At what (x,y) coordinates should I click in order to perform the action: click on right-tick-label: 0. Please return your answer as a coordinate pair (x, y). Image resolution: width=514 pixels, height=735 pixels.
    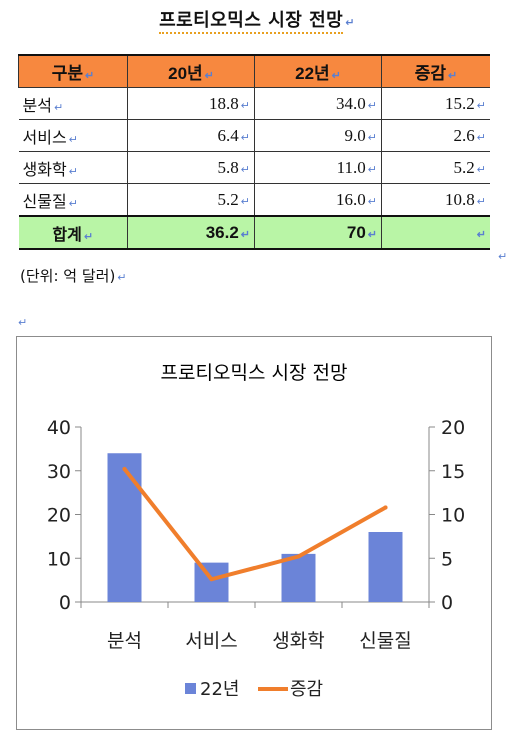
    Looking at the image, I should click on (447, 603).